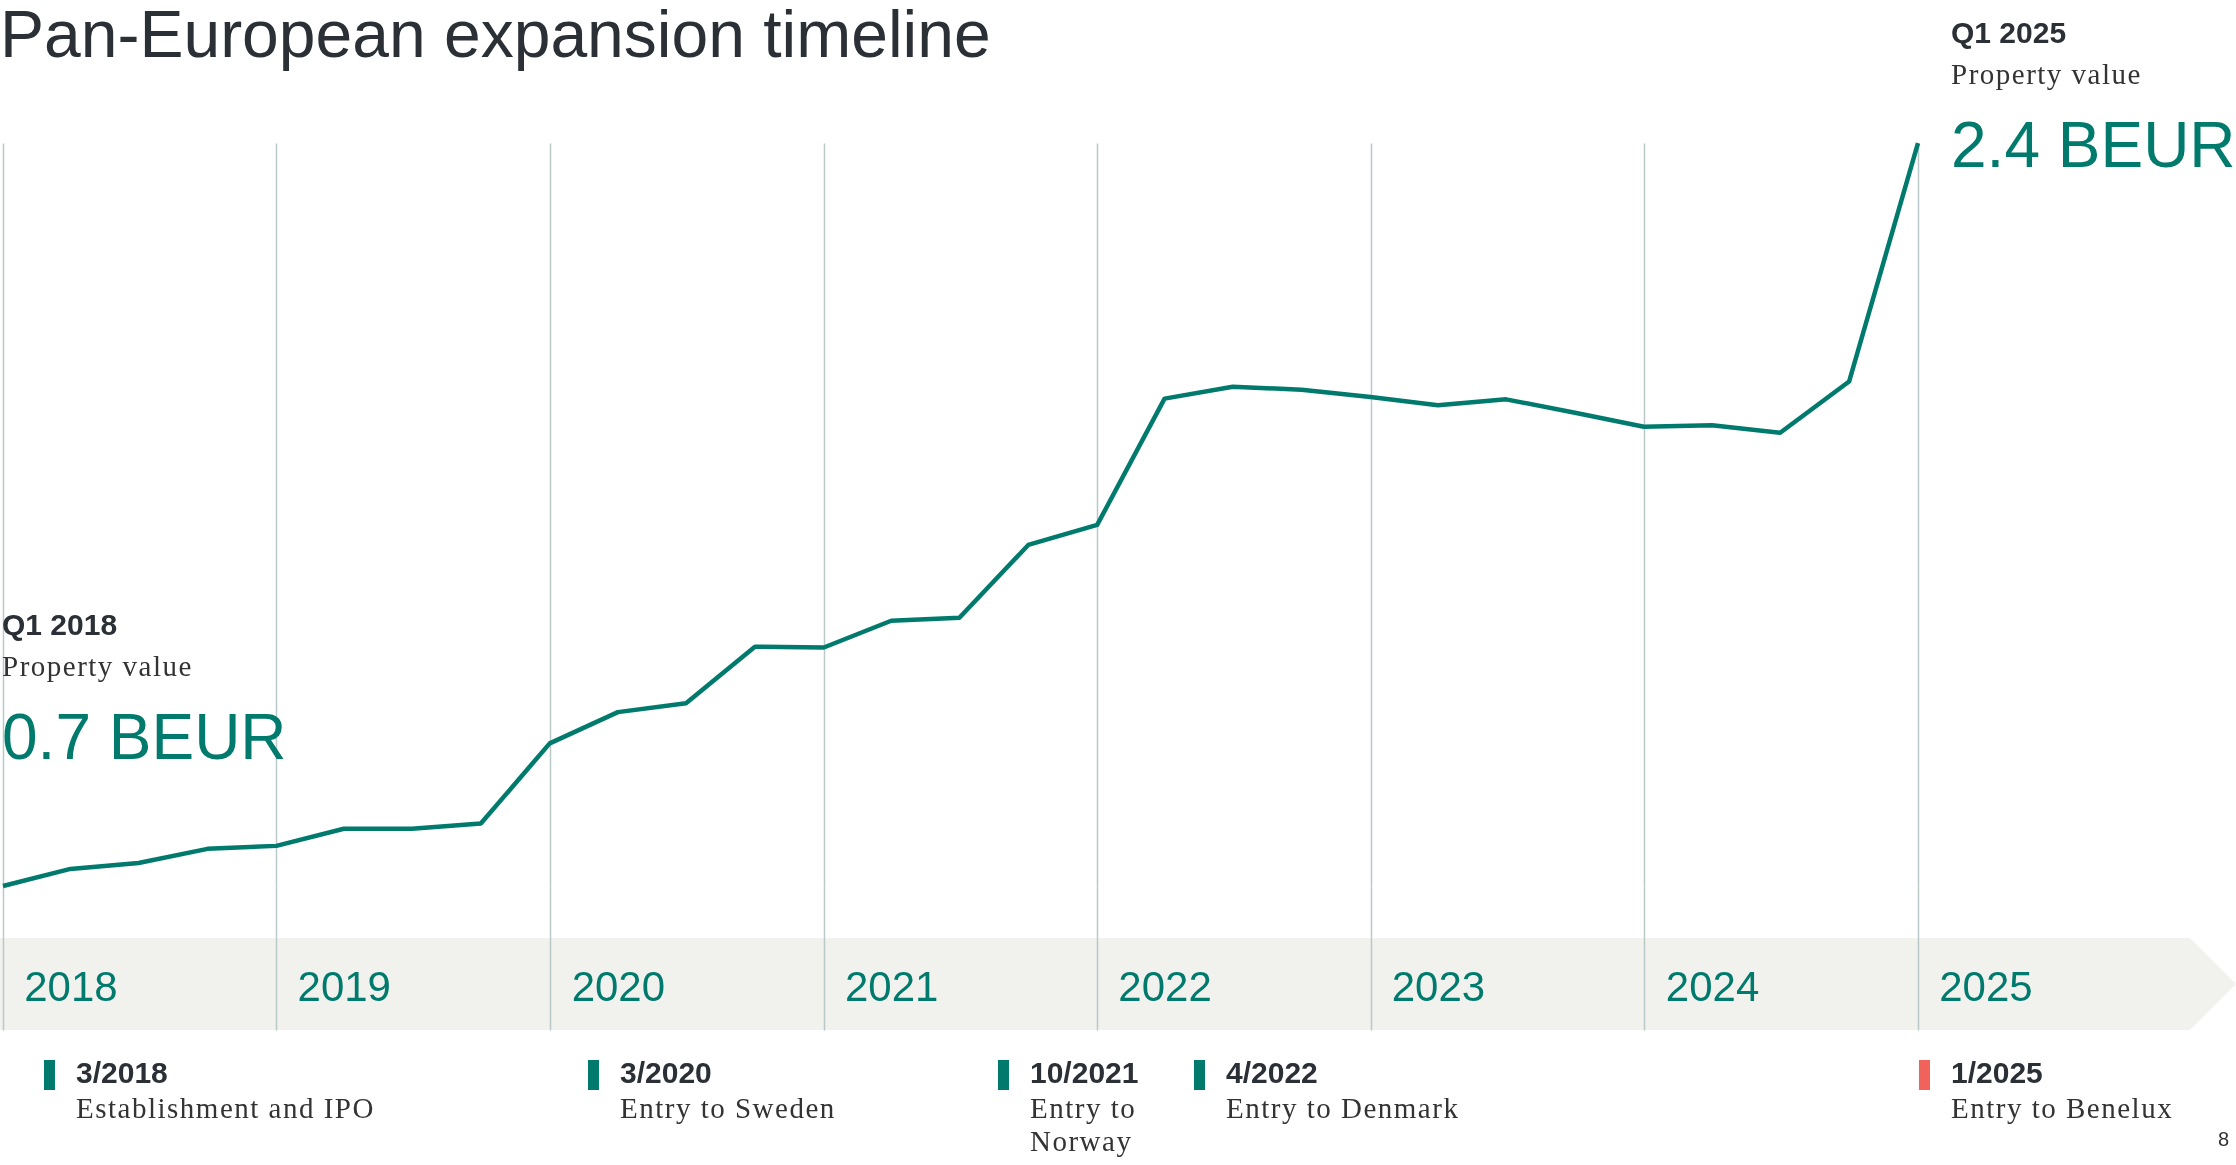 This screenshot has height=1165, width=2236. I want to click on x-tick-label: 2020, so click(618, 987).